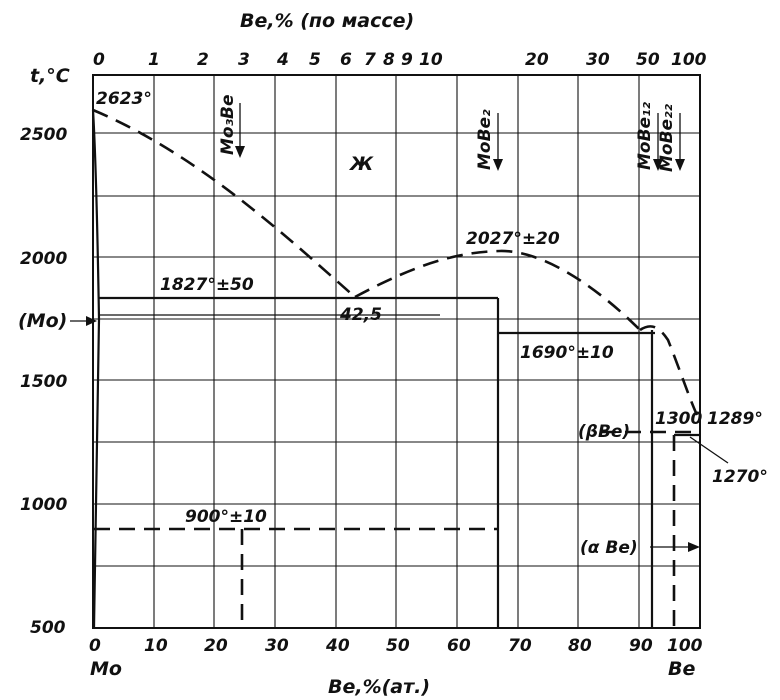  What do you see at coordinates (244, 60) in the screenshot?
I see `top-tick-3: 3` at bounding box center [244, 60].